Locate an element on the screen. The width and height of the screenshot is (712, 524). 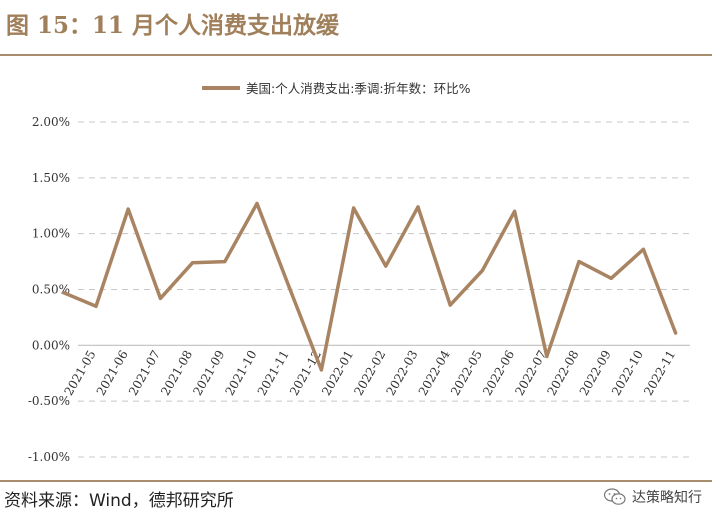
watermark: 达策略知行 is located at coordinates (653, 497).